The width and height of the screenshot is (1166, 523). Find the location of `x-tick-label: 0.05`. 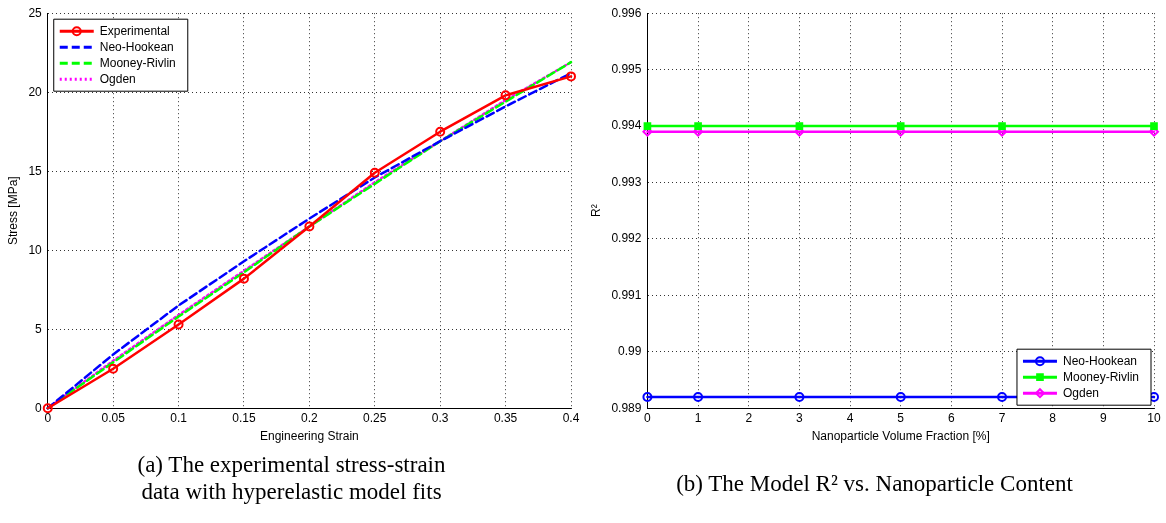

x-tick-label: 0.05 is located at coordinates (113, 417).